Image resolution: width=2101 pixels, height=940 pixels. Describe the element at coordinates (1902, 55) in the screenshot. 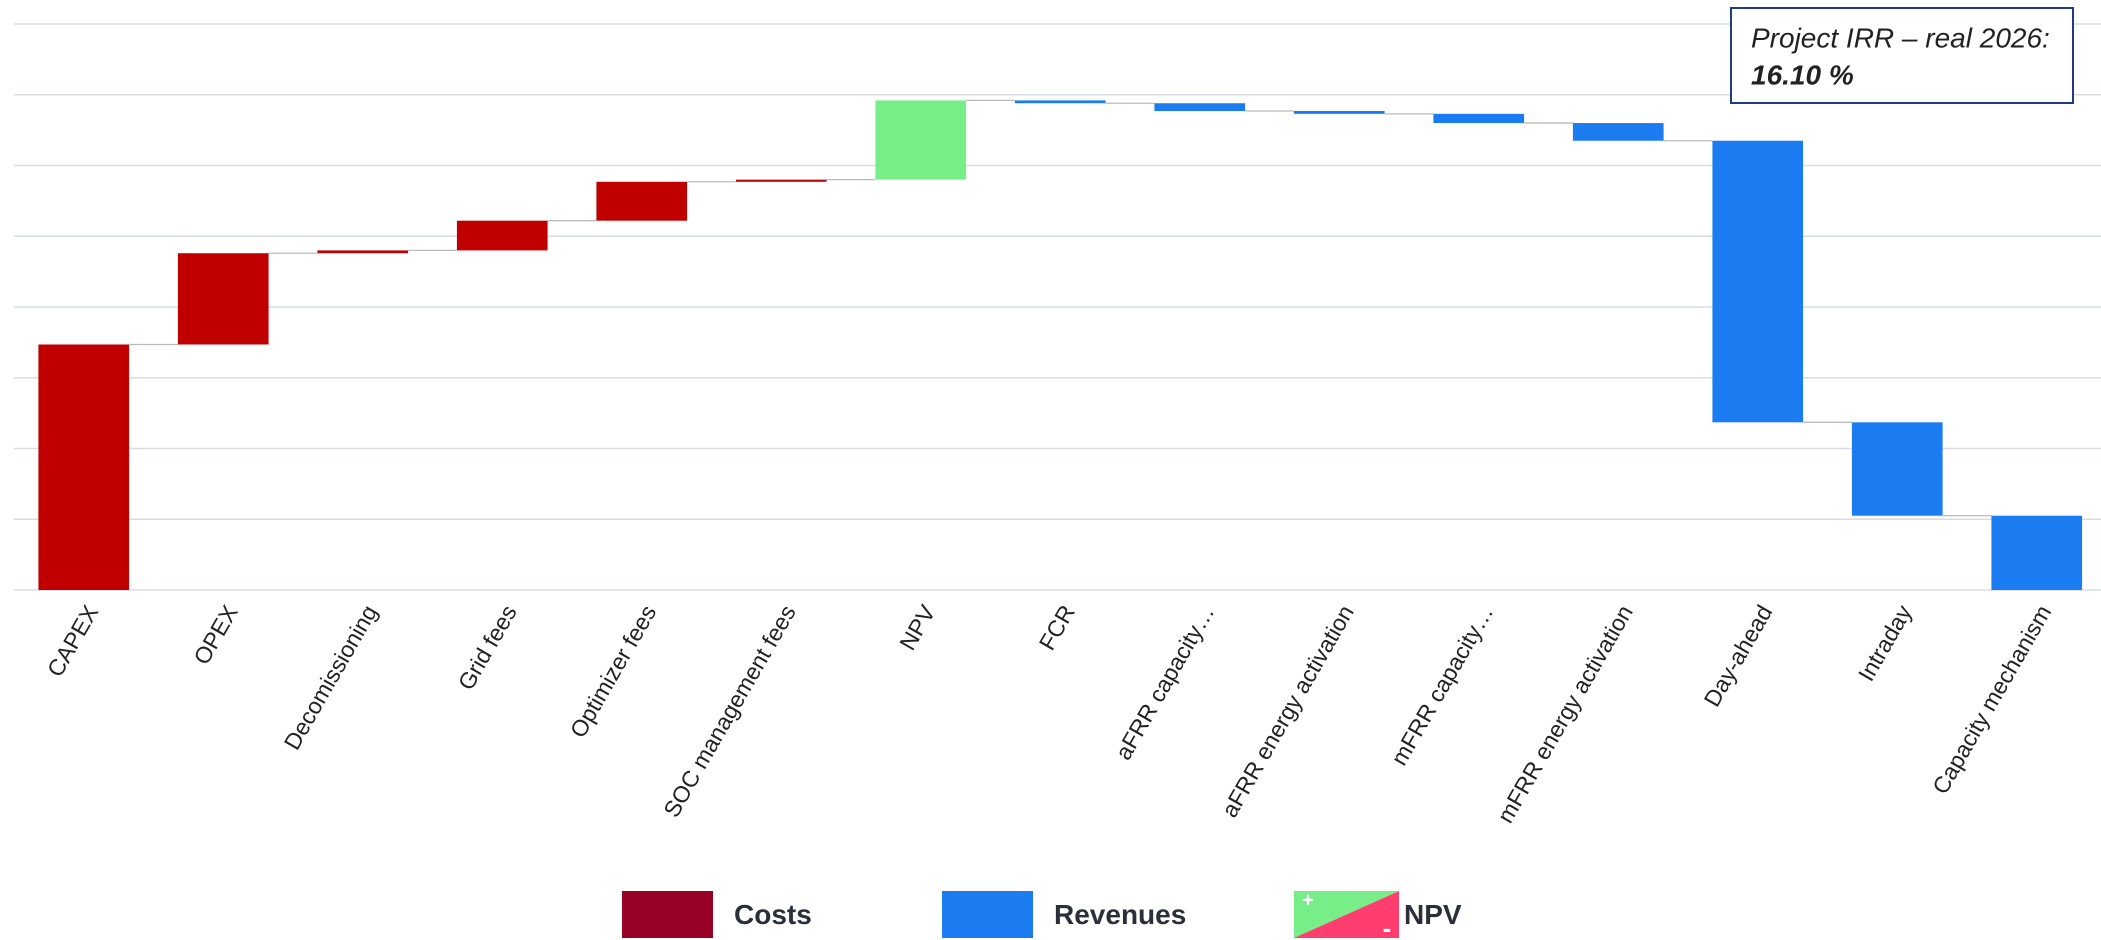

I see `annotation-box` at that location.